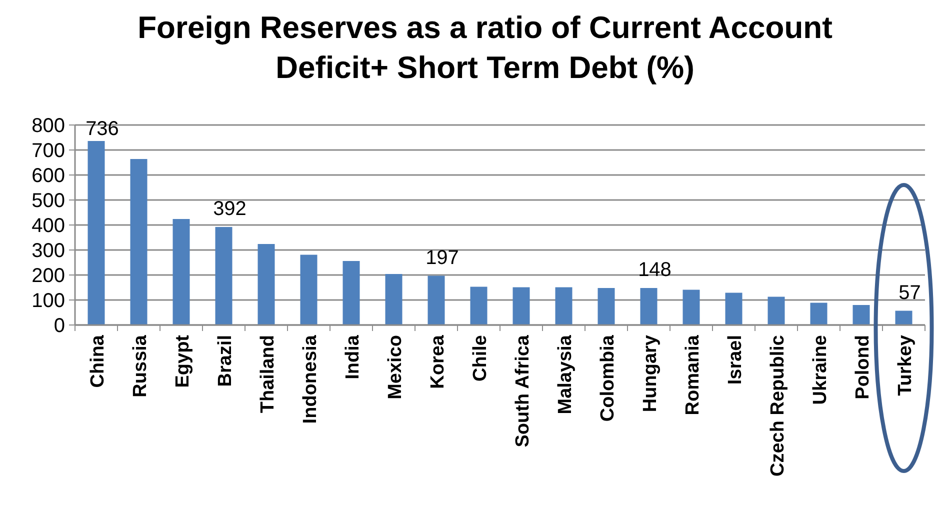  Describe the element at coordinates (655, 270) in the screenshot. I see `data-label: 148` at that location.